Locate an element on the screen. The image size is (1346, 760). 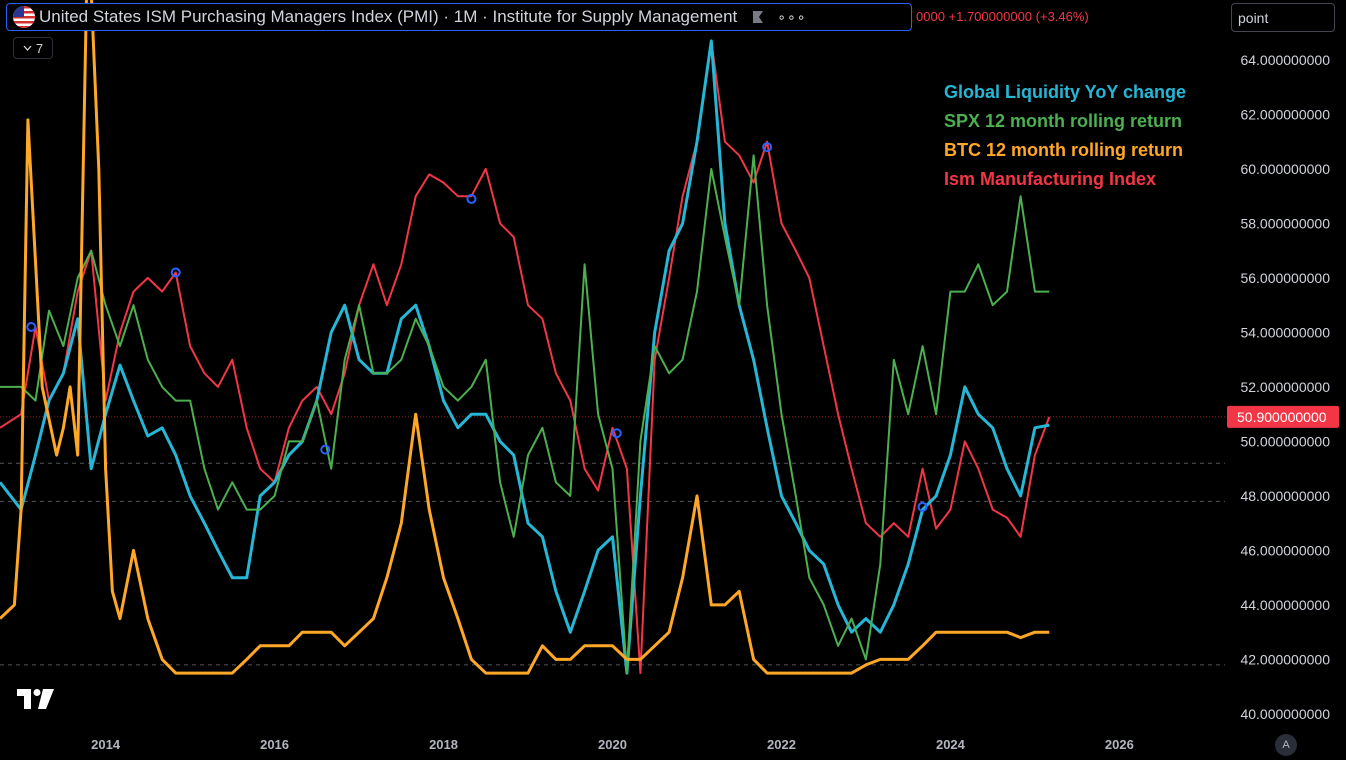
x-tick-label: 2024 is located at coordinates (951, 744).